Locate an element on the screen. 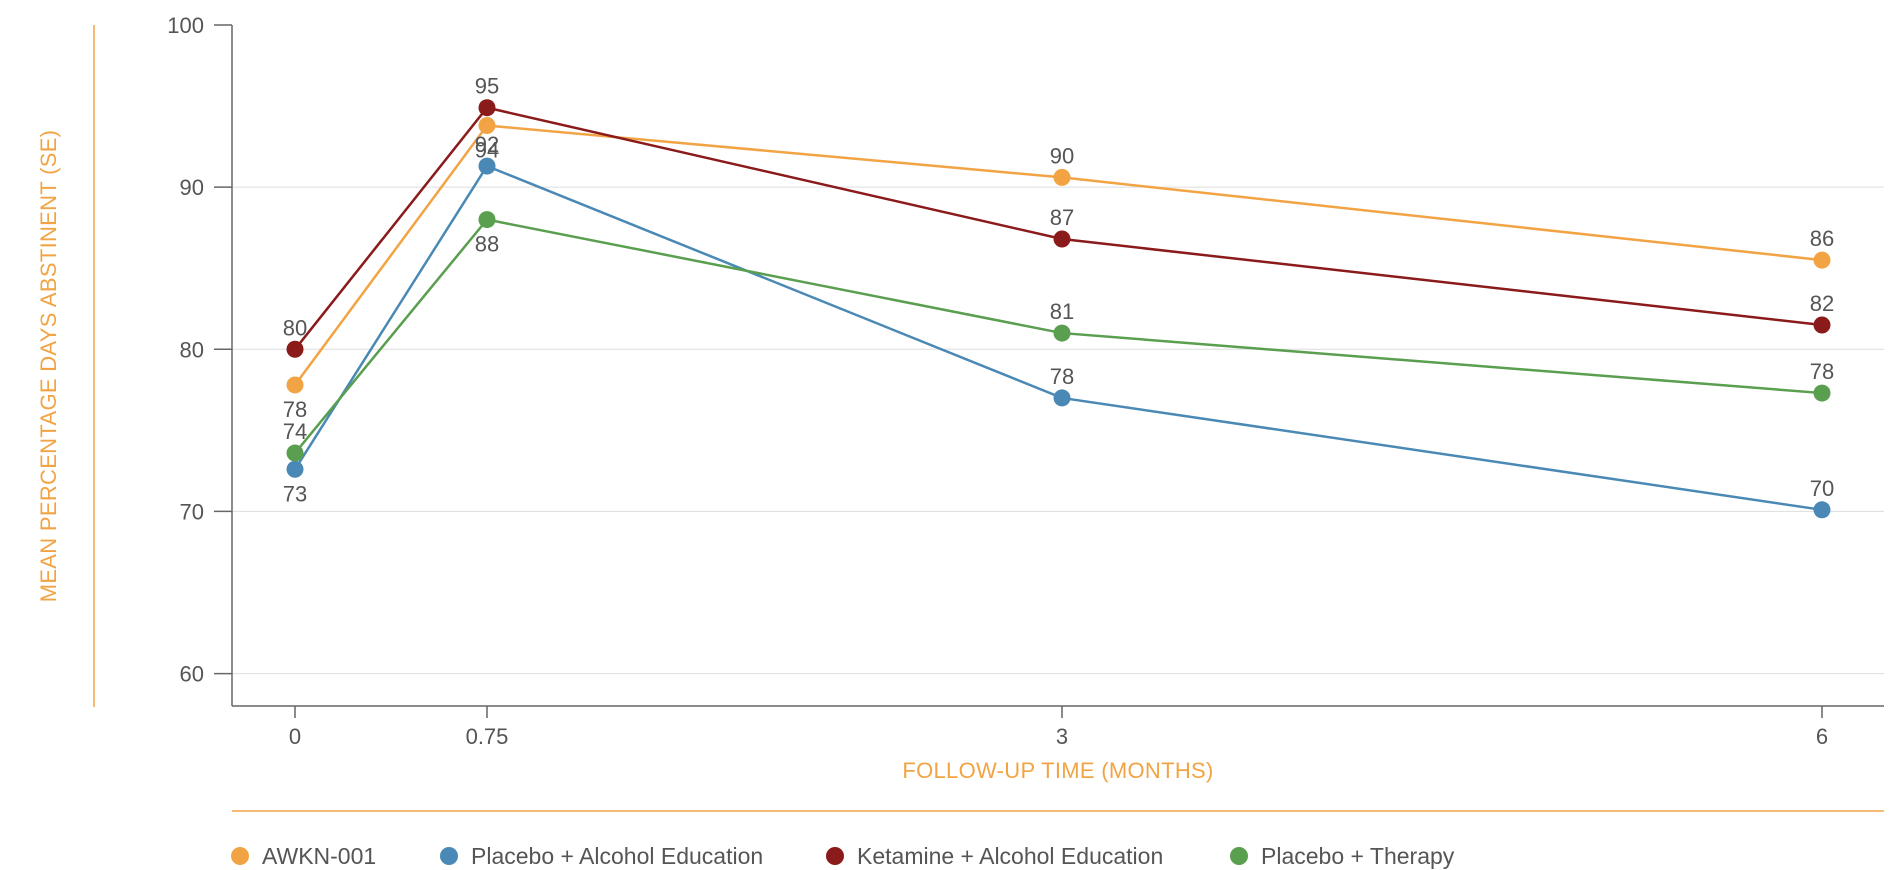 The height and width of the screenshot is (870, 1892). x-tick-label-2: 3 is located at coordinates (1062, 736).